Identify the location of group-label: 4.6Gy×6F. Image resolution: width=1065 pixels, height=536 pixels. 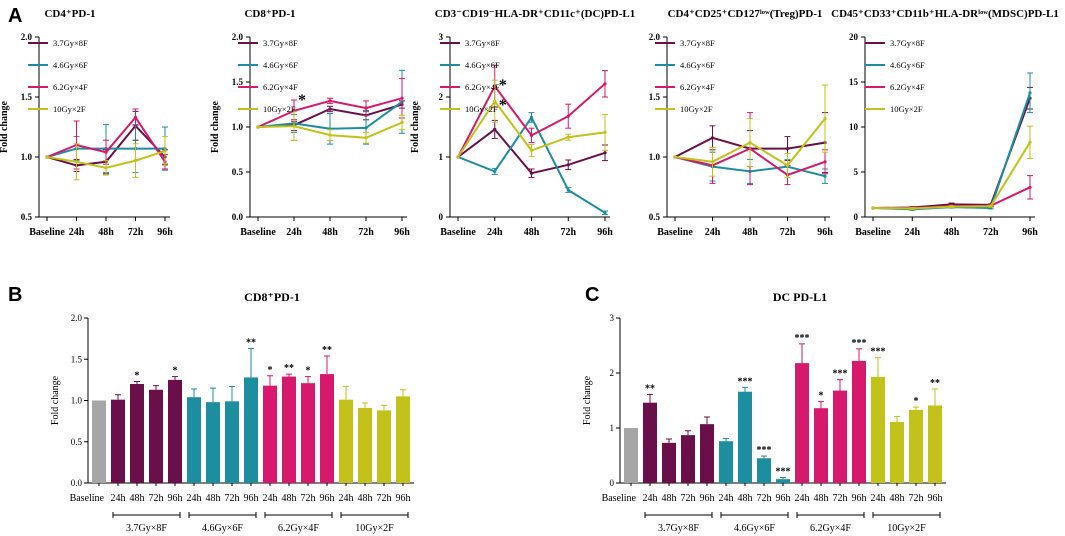
(222, 528).